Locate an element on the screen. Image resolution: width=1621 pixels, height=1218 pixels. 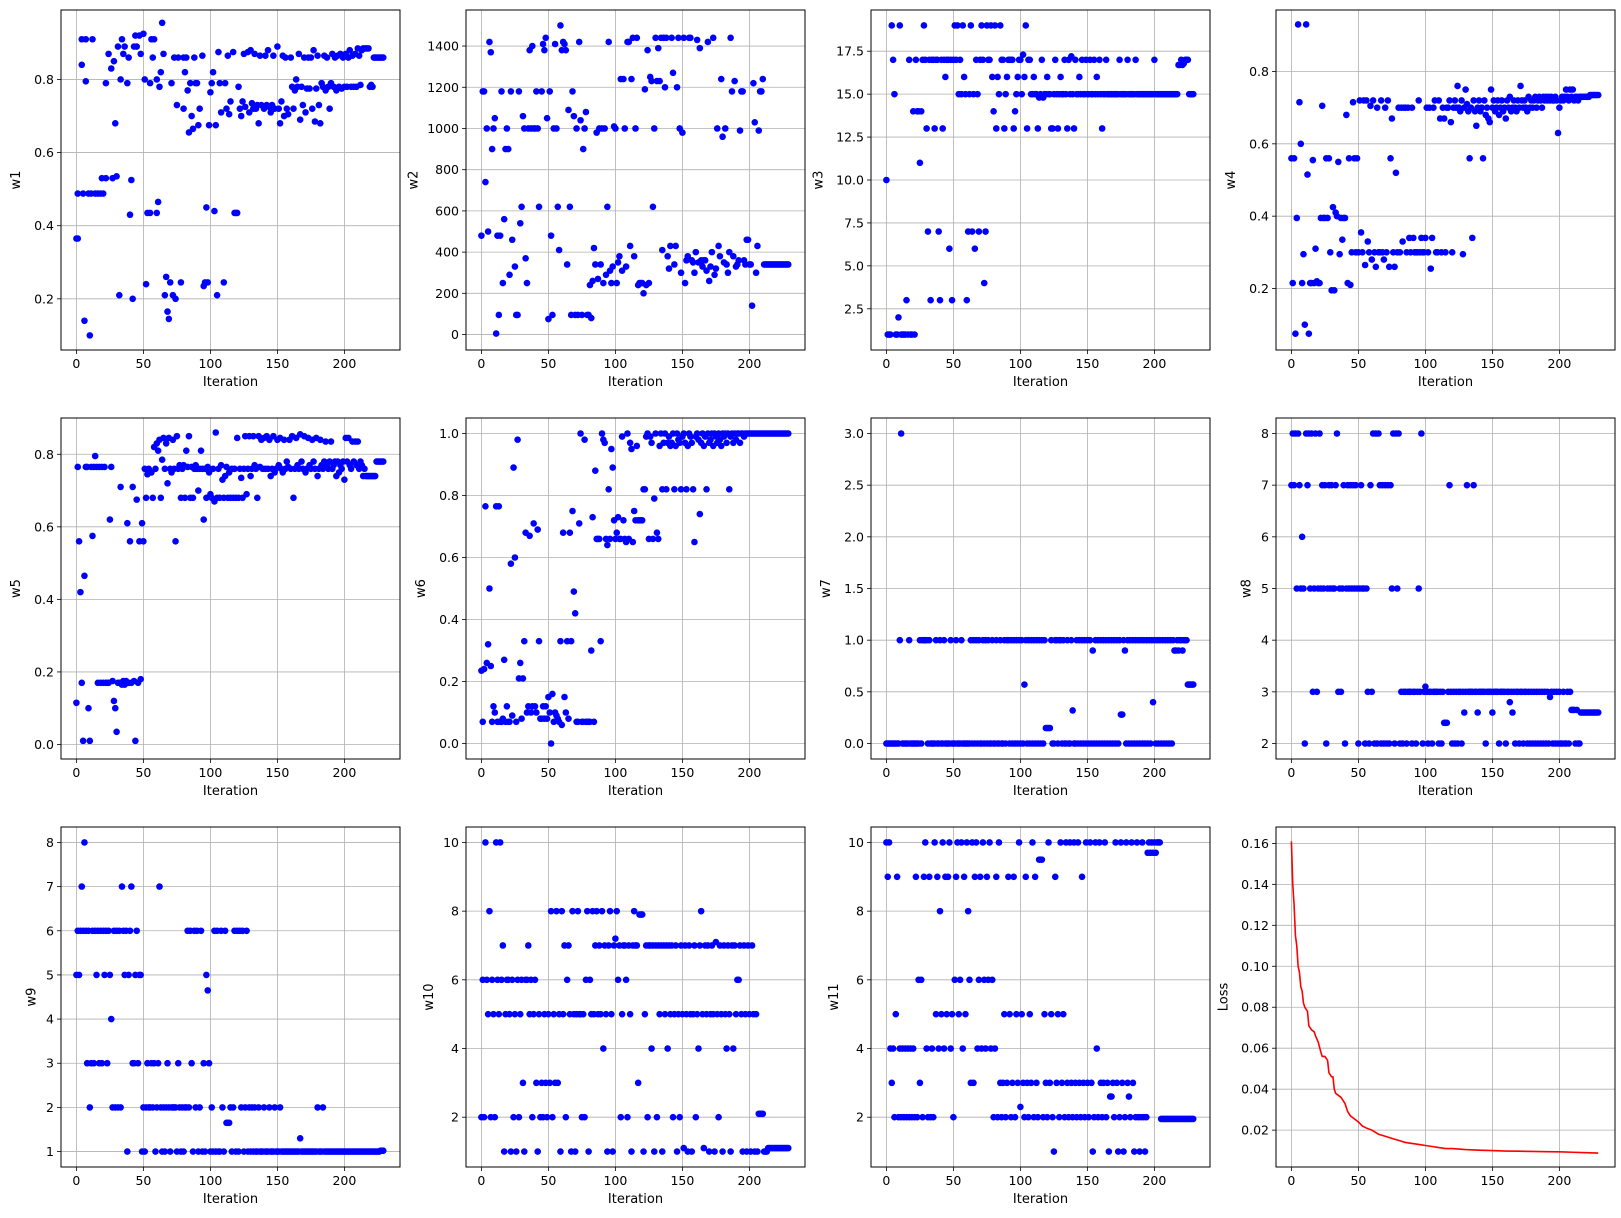
y-axis-label: w5 is located at coordinates (16, 588).